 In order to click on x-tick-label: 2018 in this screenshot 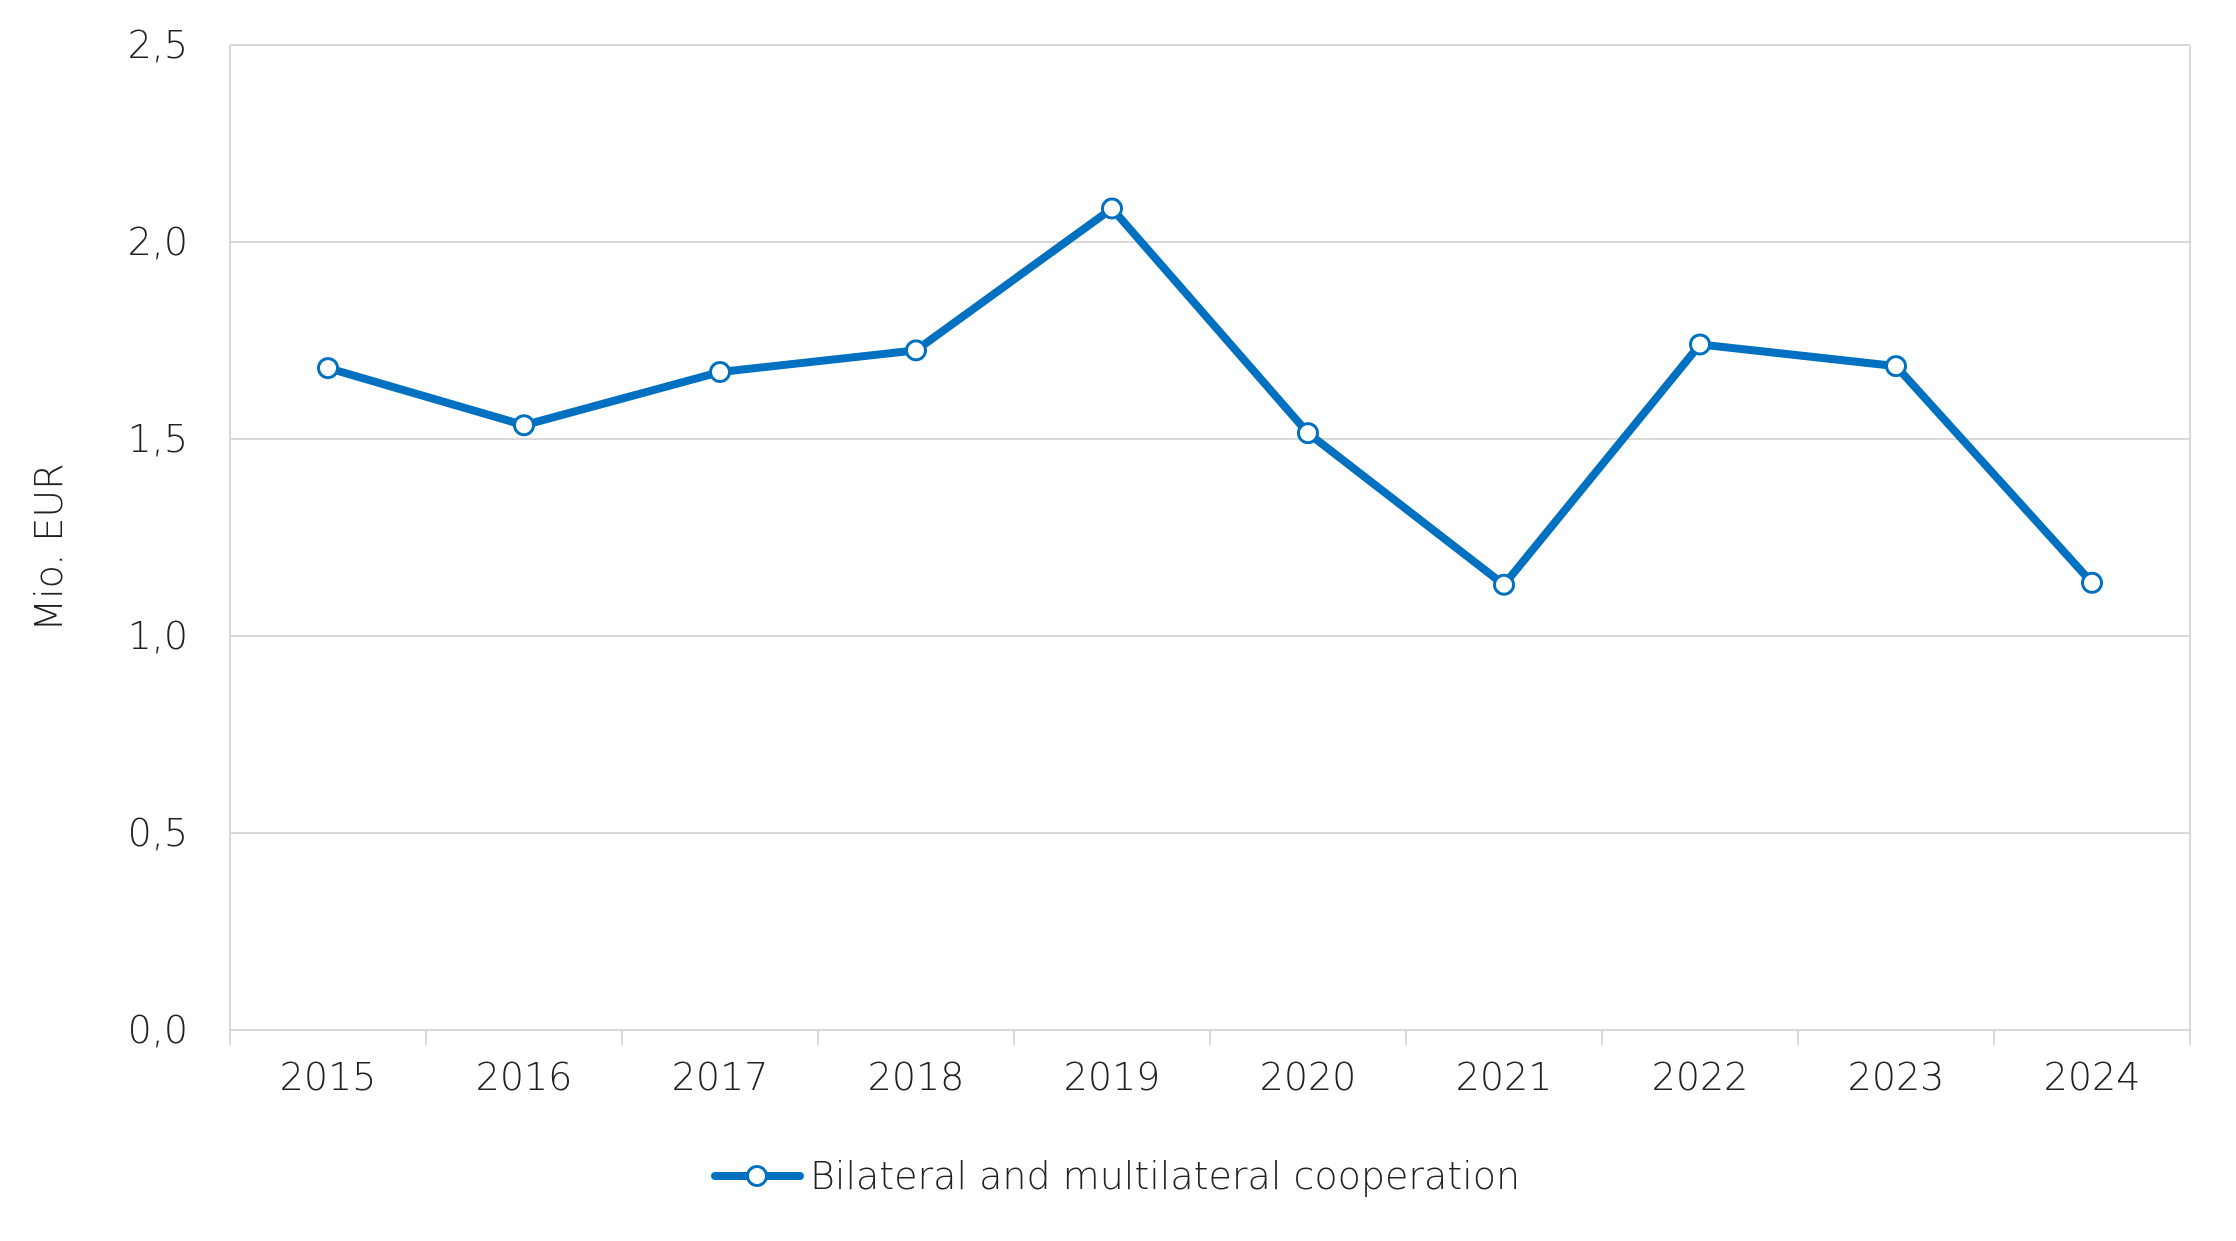, I will do `click(916, 1077)`.